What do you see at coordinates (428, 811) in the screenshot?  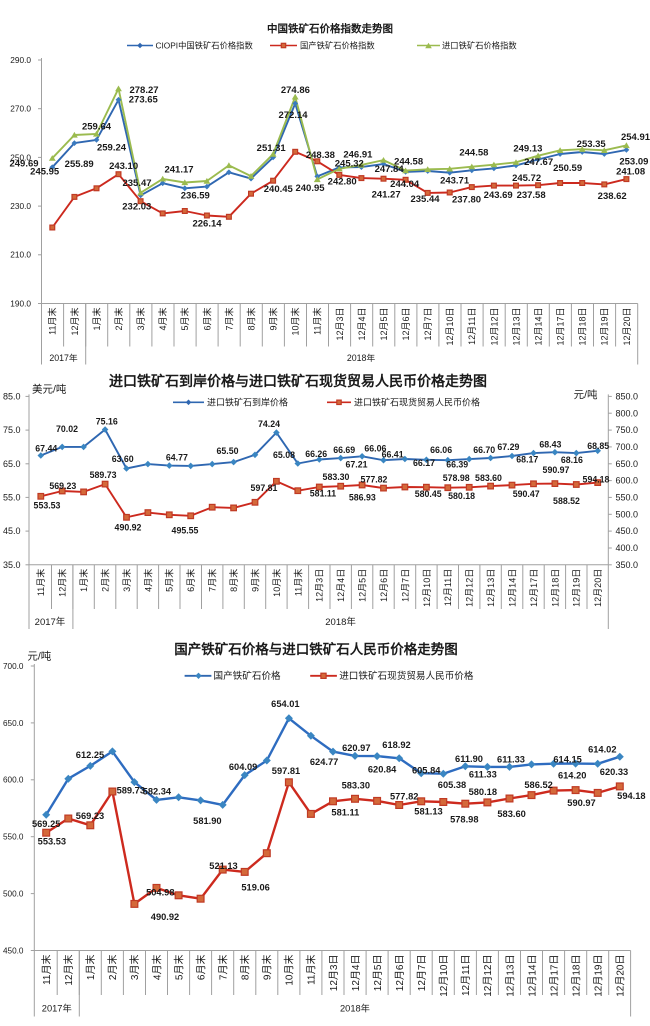 I see `svg-text: 581.13` at bounding box center [428, 811].